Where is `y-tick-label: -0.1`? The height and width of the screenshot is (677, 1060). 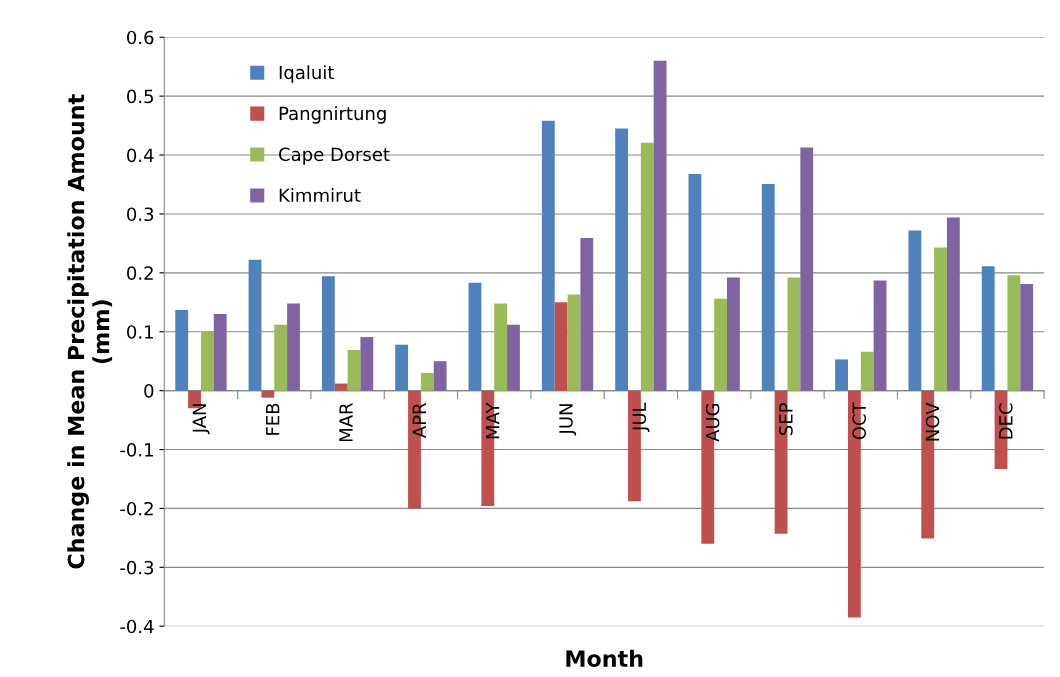 y-tick-label: -0.1 is located at coordinates (136, 449).